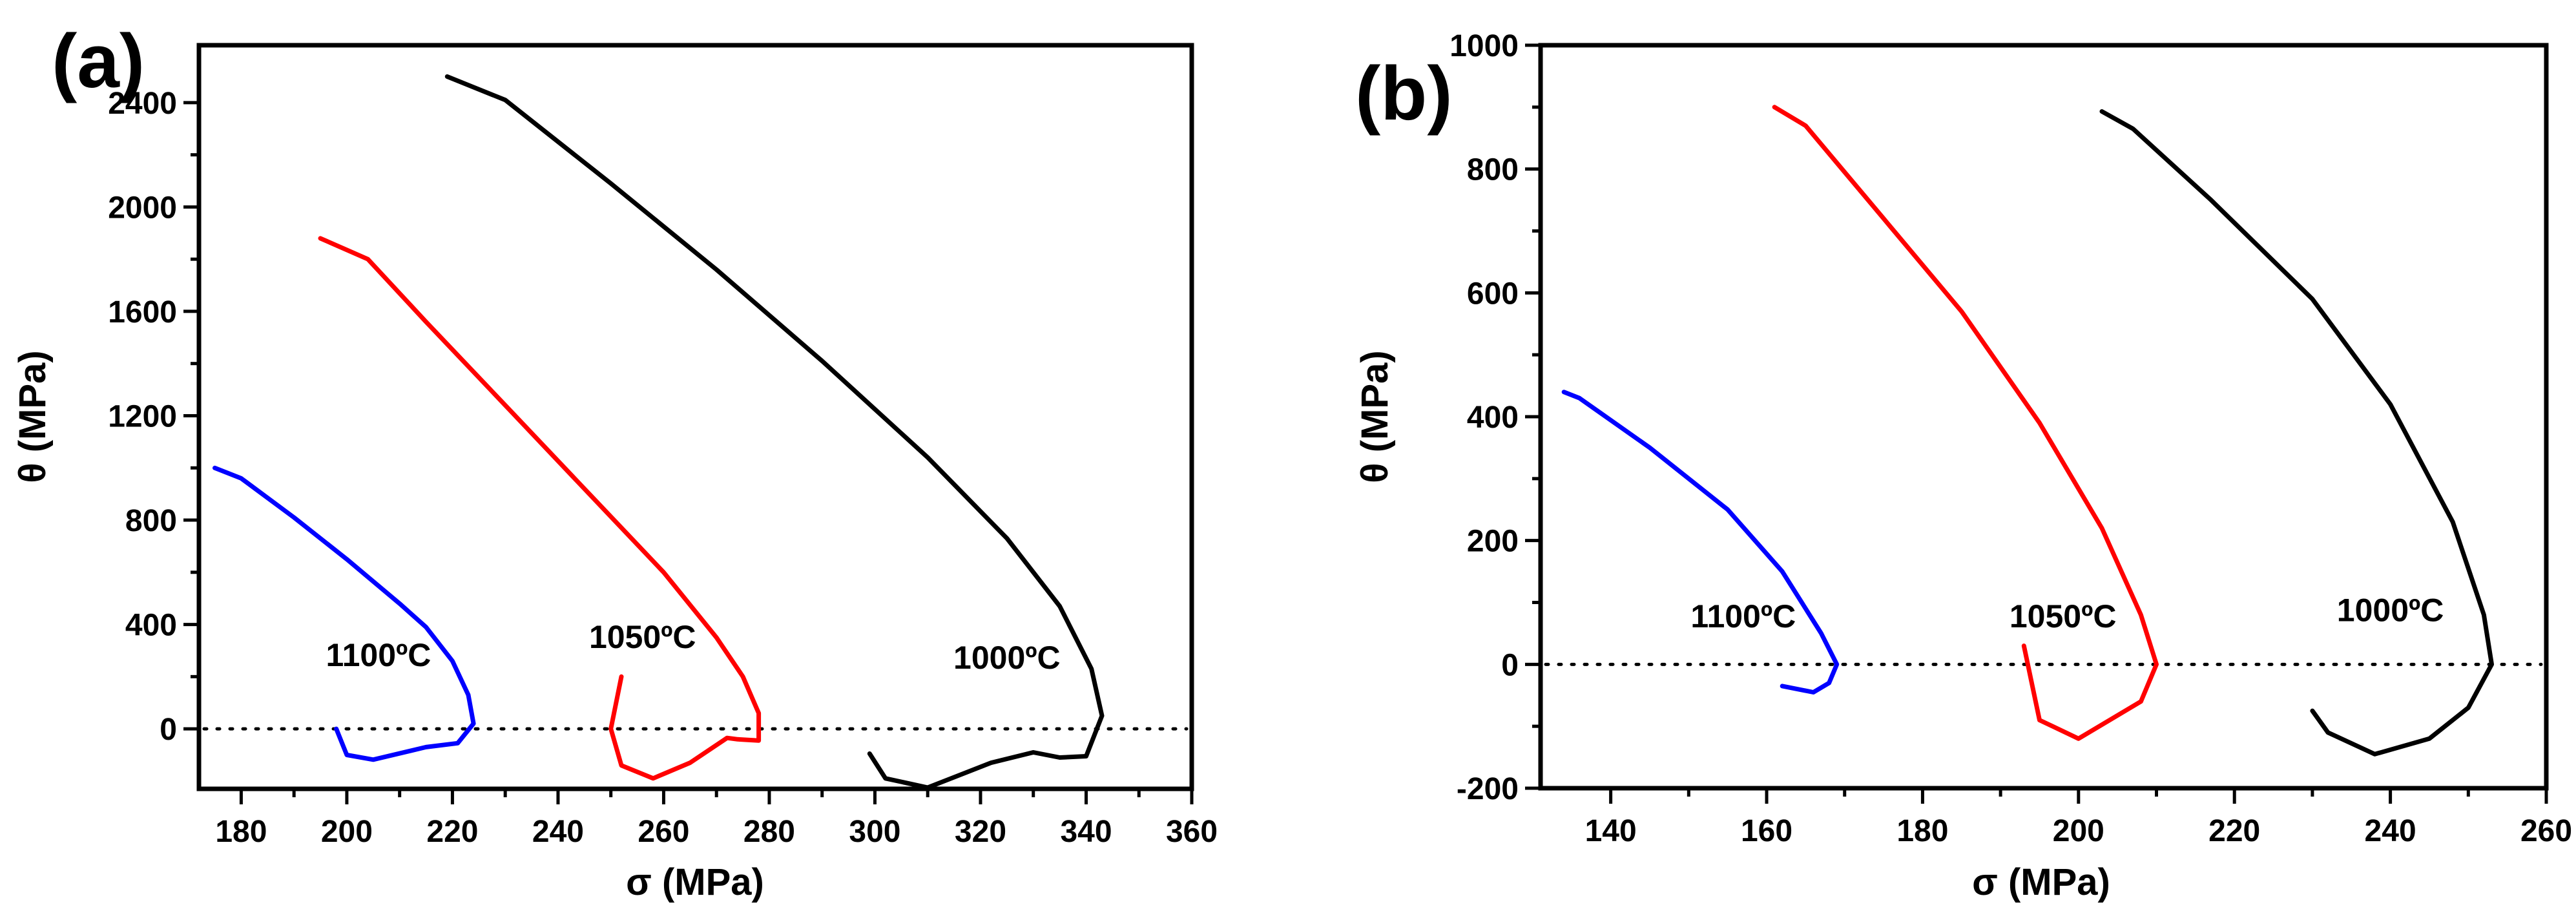 The height and width of the screenshot is (920, 2576). What do you see at coordinates (98, 62) in the screenshot?
I see `panel-a-letter: (a)` at bounding box center [98, 62].